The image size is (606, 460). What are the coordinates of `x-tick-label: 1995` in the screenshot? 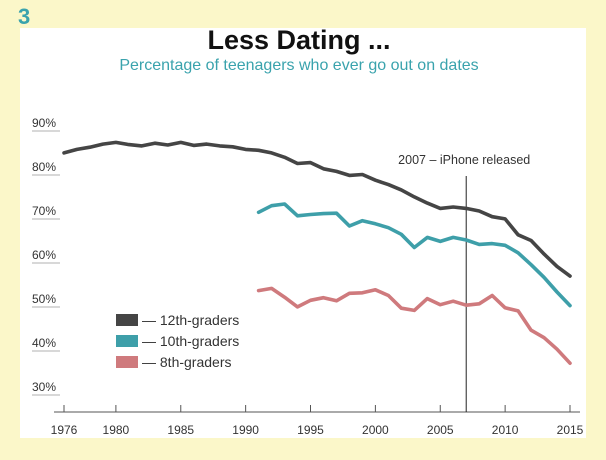 It's located at (310, 430).